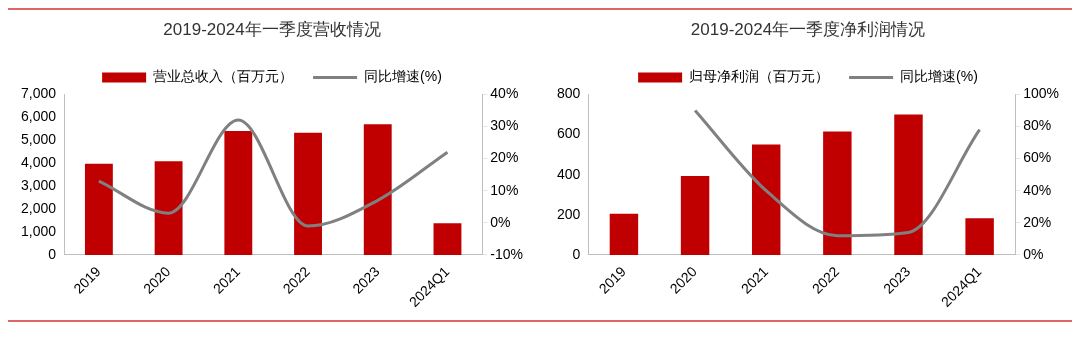  What do you see at coordinates (38, 207) in the screenshot?
I see `y-tick-label: 2,000` at bounding box center [38, 207].